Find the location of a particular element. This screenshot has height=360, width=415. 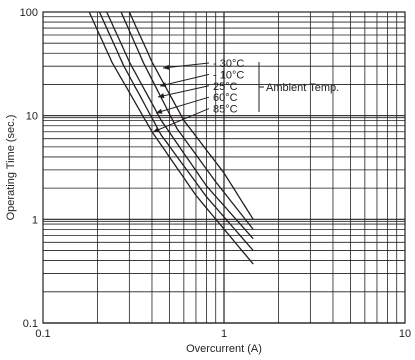

ambient-temp-annotation: Ambient Temp. is located at coordinates (302, 88).